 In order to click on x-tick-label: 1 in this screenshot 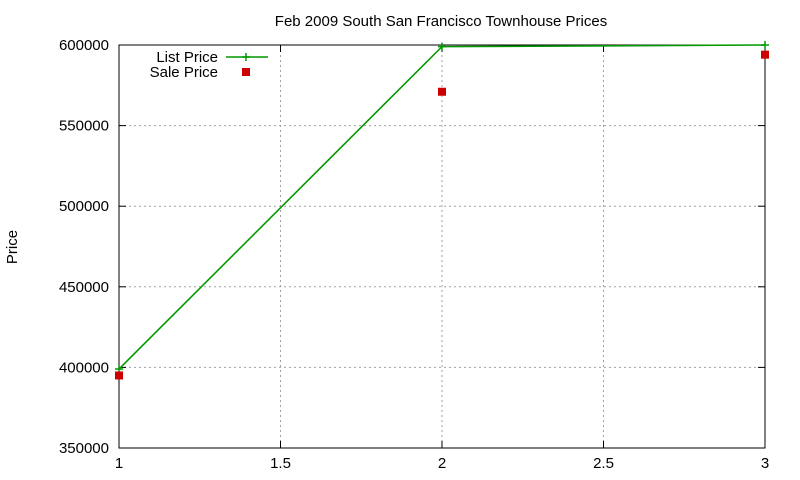, I will do `click(119, 463)`.